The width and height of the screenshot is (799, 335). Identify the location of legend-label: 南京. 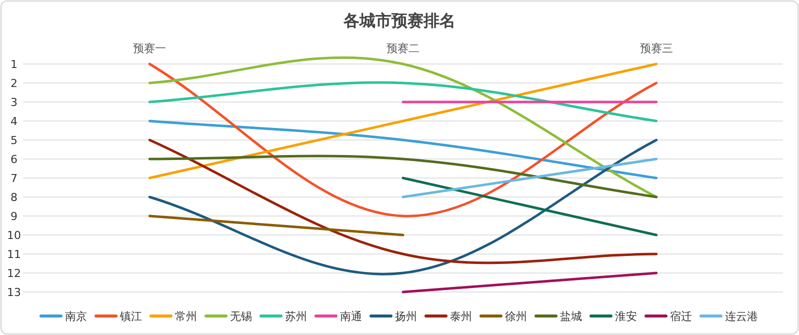
(76, 316).